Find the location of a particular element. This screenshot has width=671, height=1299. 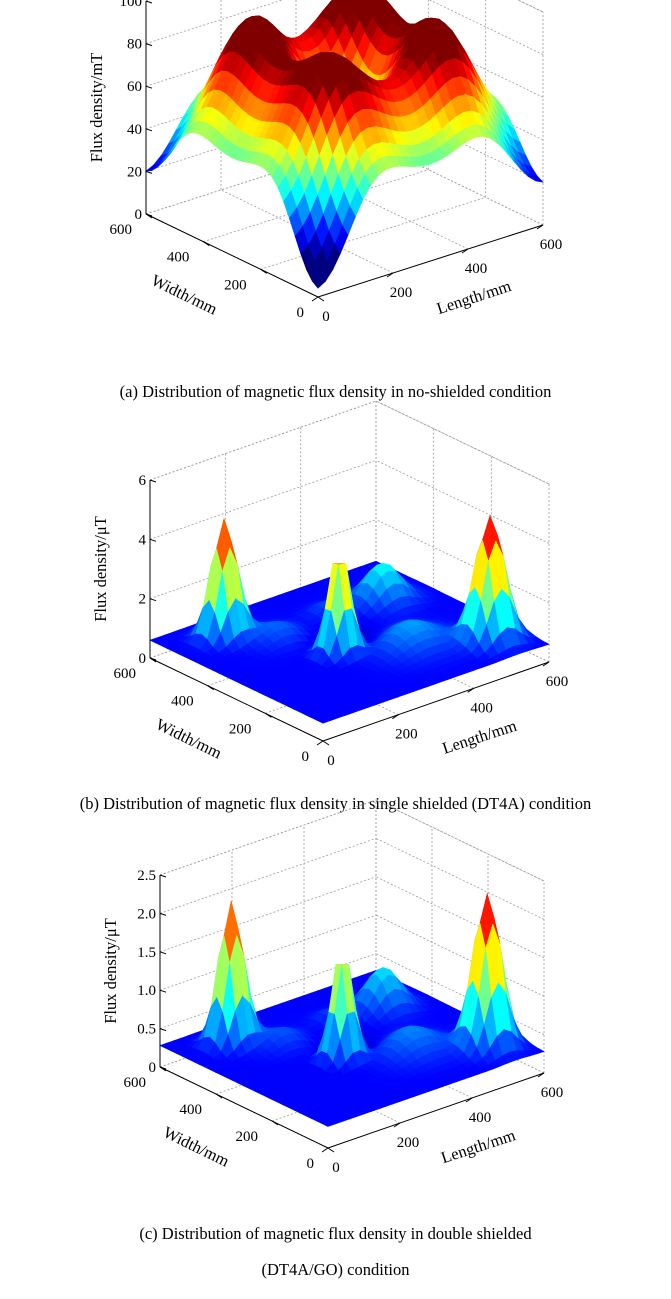

z-tick-label: 2.5 is located at coordinates (146, 876).